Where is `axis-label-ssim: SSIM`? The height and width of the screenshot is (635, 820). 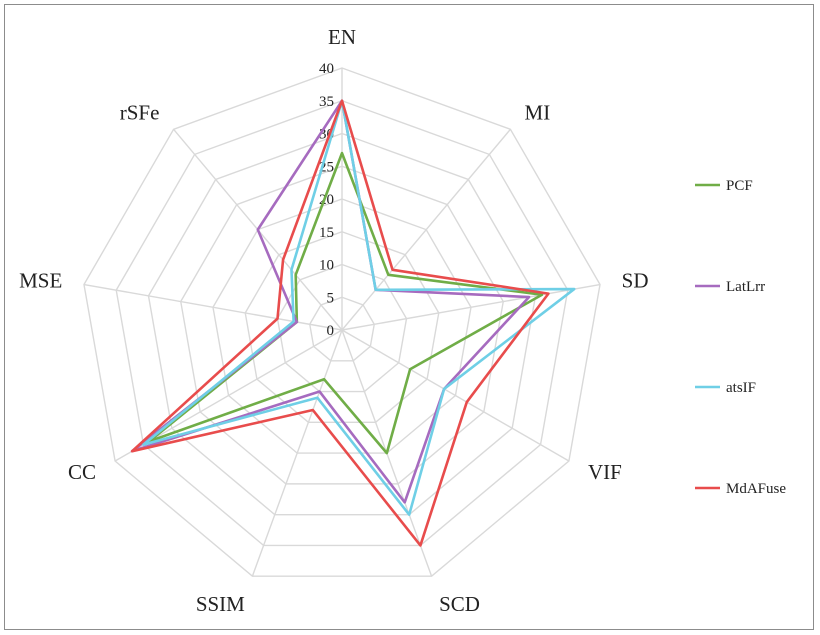 axis-label-ssim: SSIM is located at coordinates (220, 604).